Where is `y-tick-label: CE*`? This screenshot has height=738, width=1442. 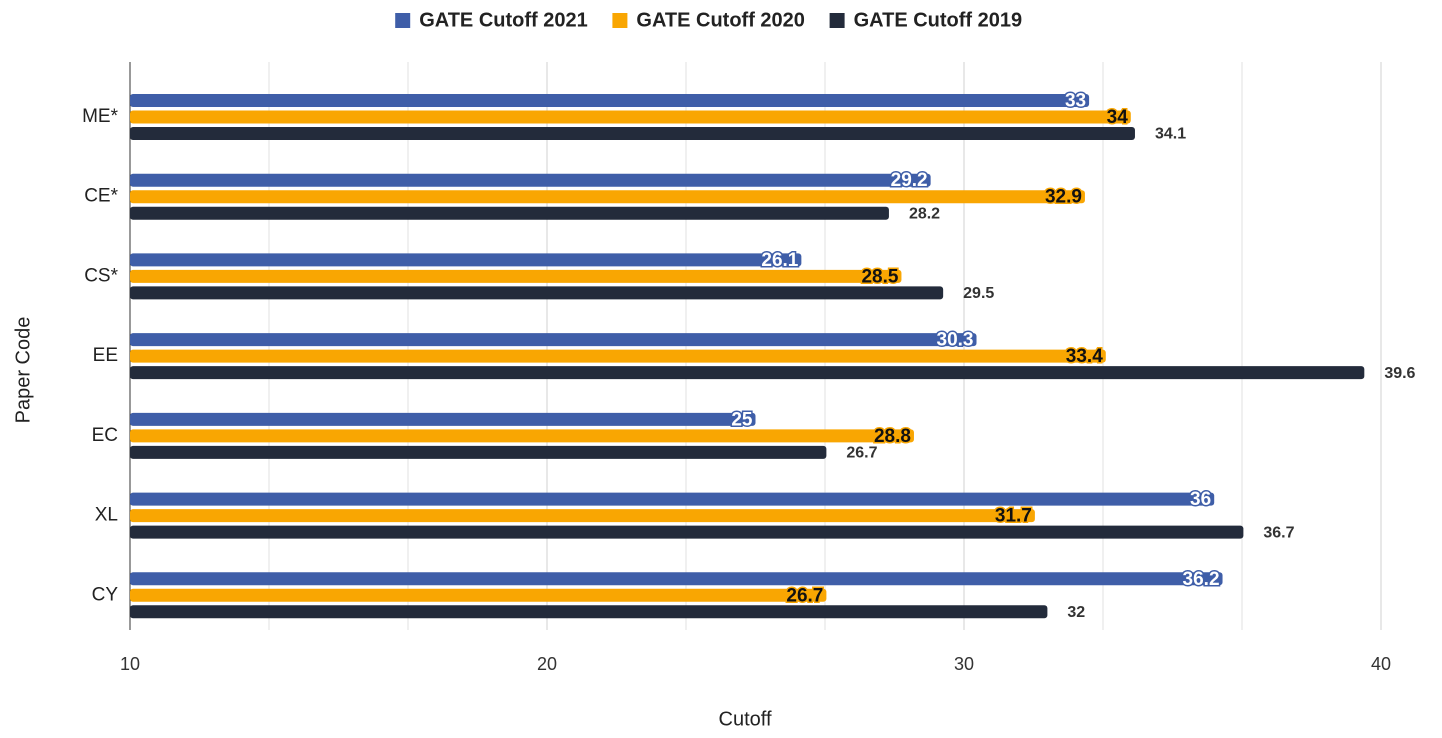
y-tick-label: CE* is located at coordinates (101, 196).